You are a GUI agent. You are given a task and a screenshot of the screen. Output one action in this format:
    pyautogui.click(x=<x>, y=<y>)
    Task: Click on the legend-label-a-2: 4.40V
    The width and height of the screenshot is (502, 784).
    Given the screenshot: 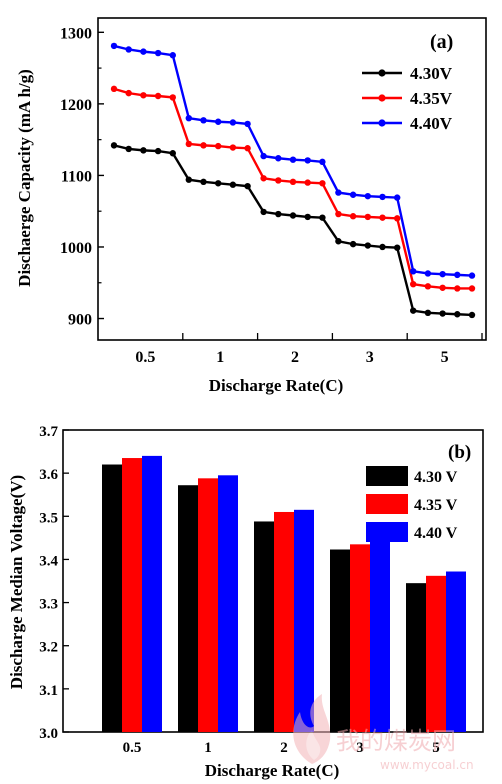 What is the action you would take?
    pyautogui.click(x=431, y=123)
    